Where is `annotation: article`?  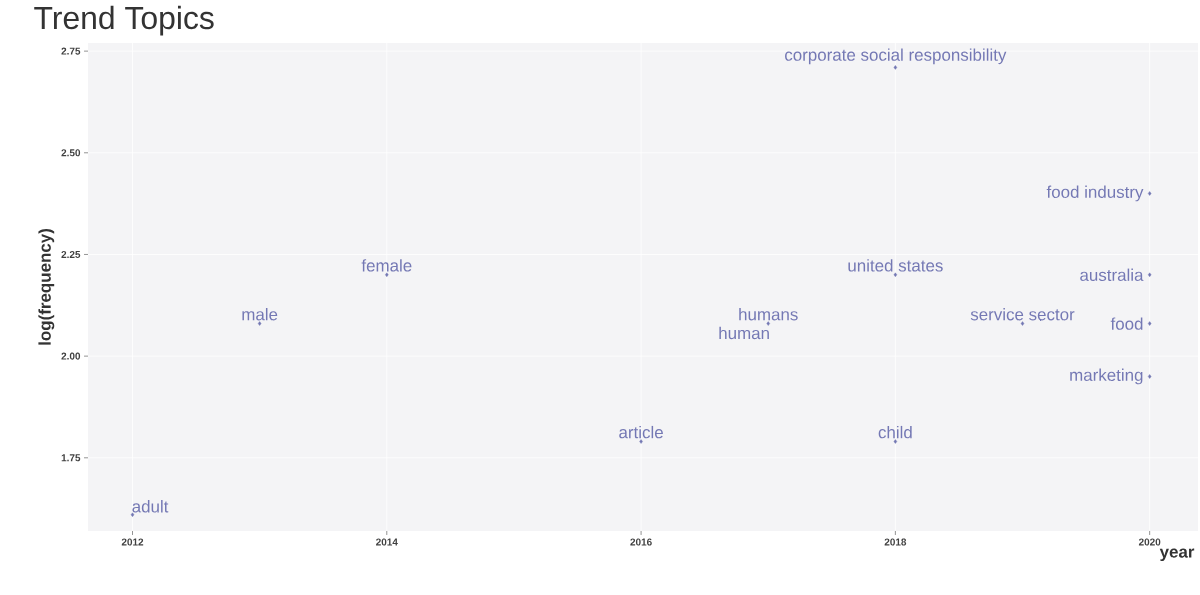
annotation: article is located at coordinates (641, 432).